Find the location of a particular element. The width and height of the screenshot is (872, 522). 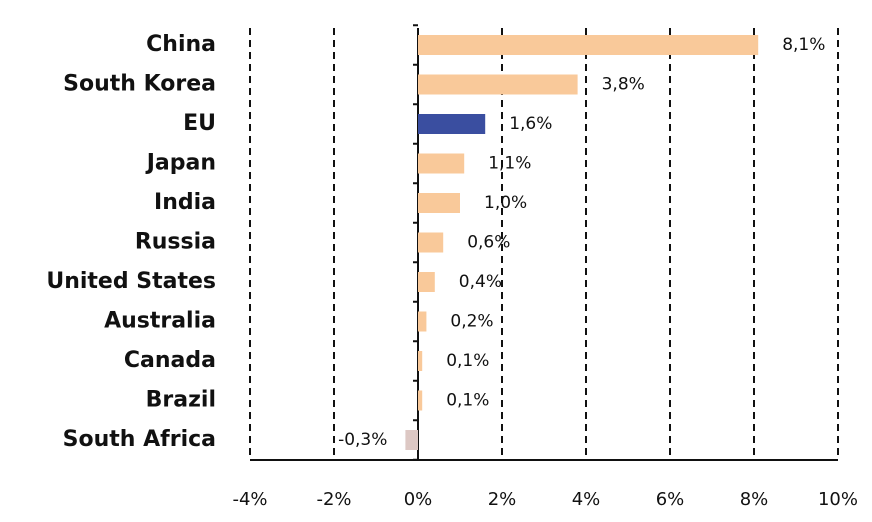

x-tick-label: -4% is located at coordinates (249, 499).